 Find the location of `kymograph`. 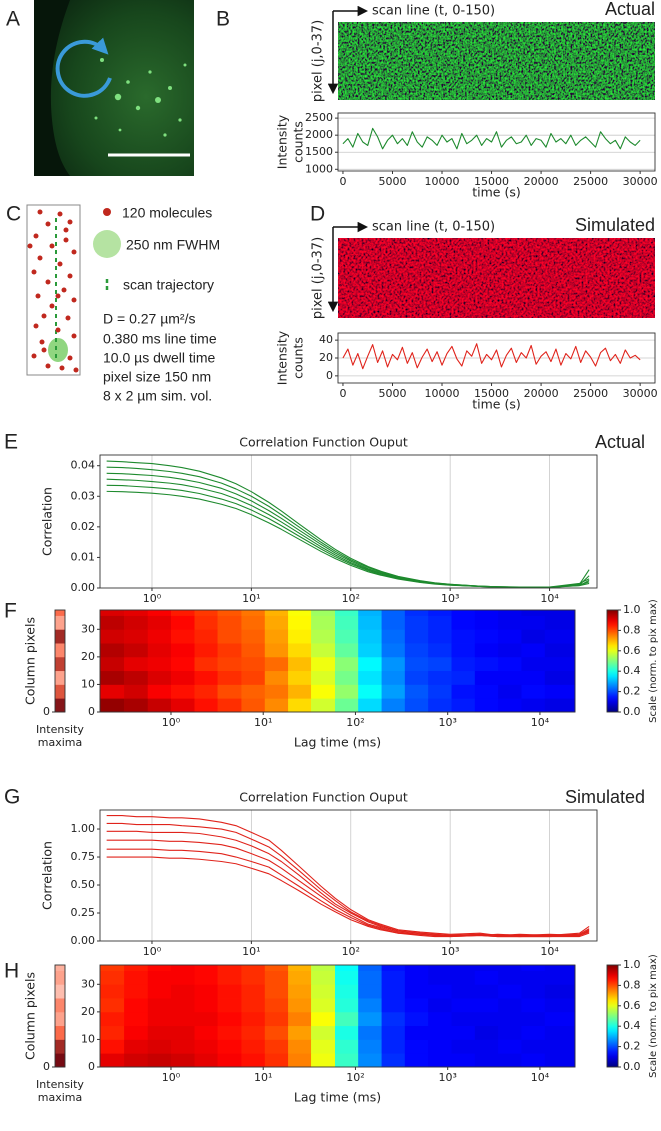

kymograph is located at coordinates (496, 61).